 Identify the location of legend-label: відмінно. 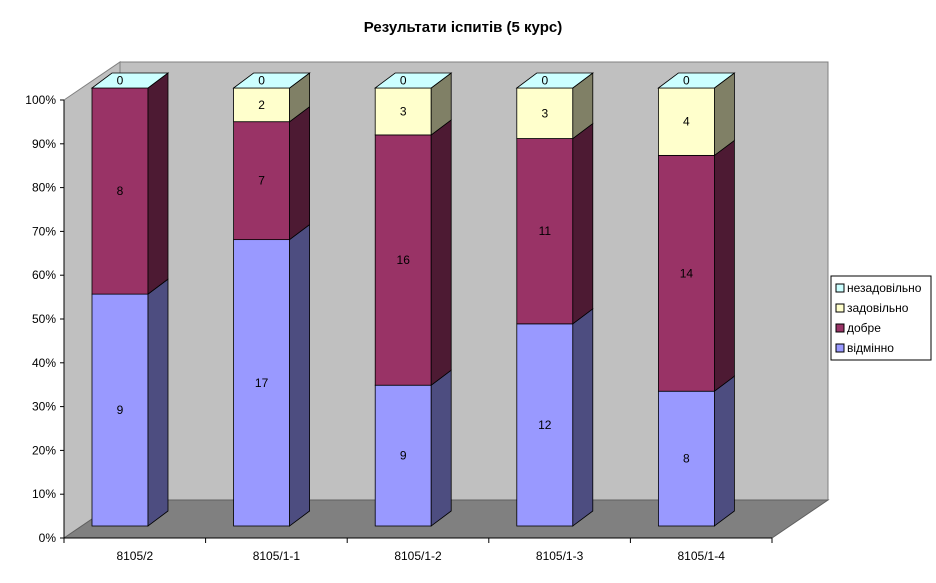
(870, 348).